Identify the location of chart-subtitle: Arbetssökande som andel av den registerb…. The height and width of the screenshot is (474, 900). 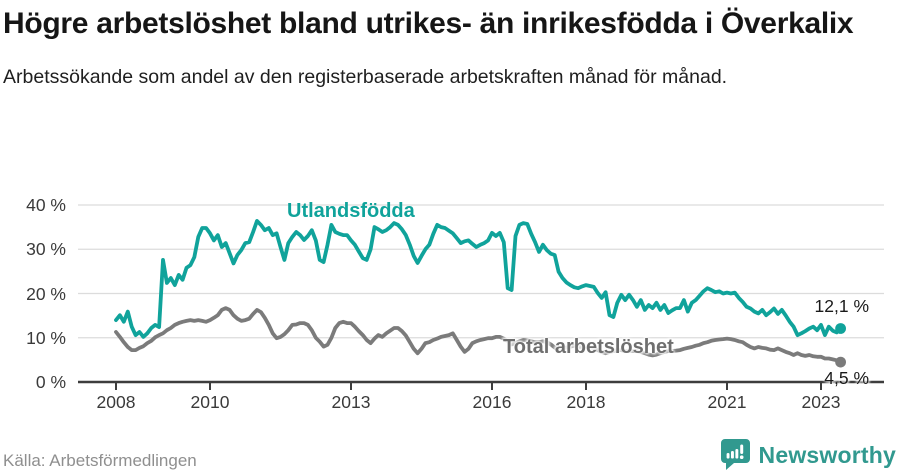
(365, 77).